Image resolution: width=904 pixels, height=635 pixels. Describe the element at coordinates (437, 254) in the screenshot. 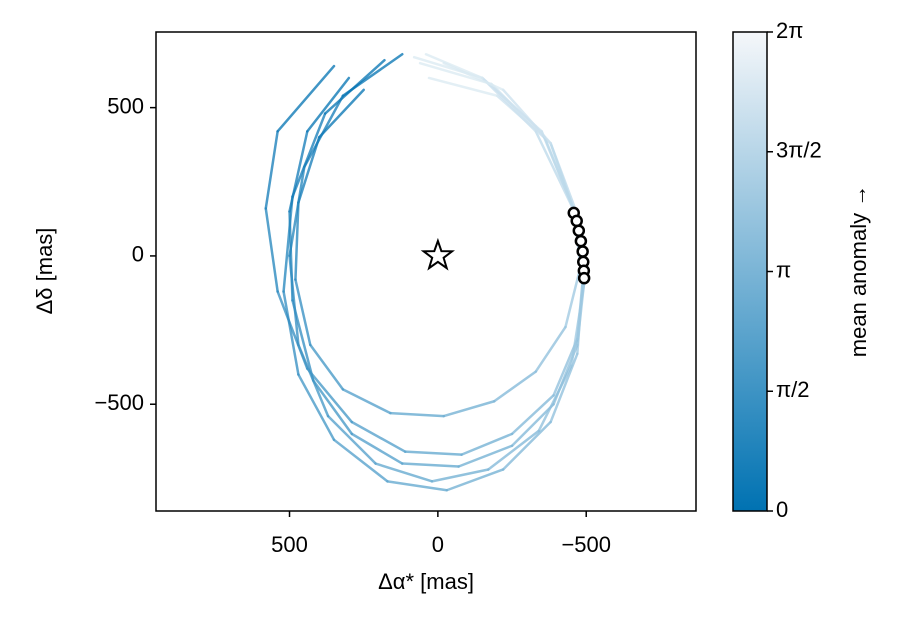

I see `star` at that location.